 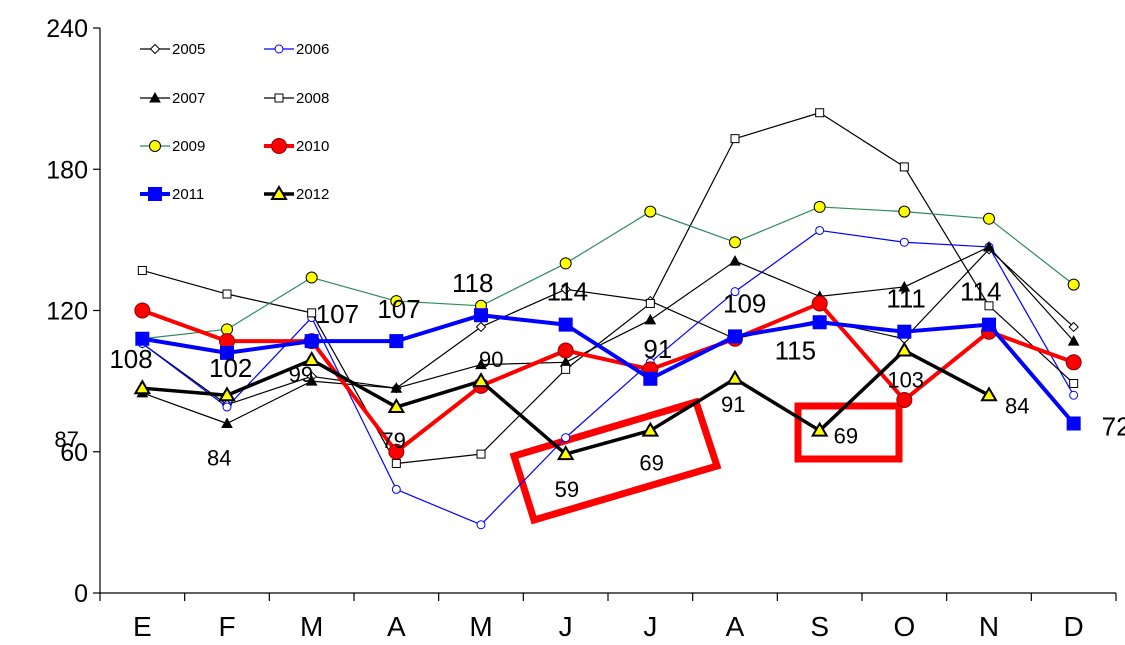 I want to click on legend-entry-2007: 2007, so click(x=172, y=98).